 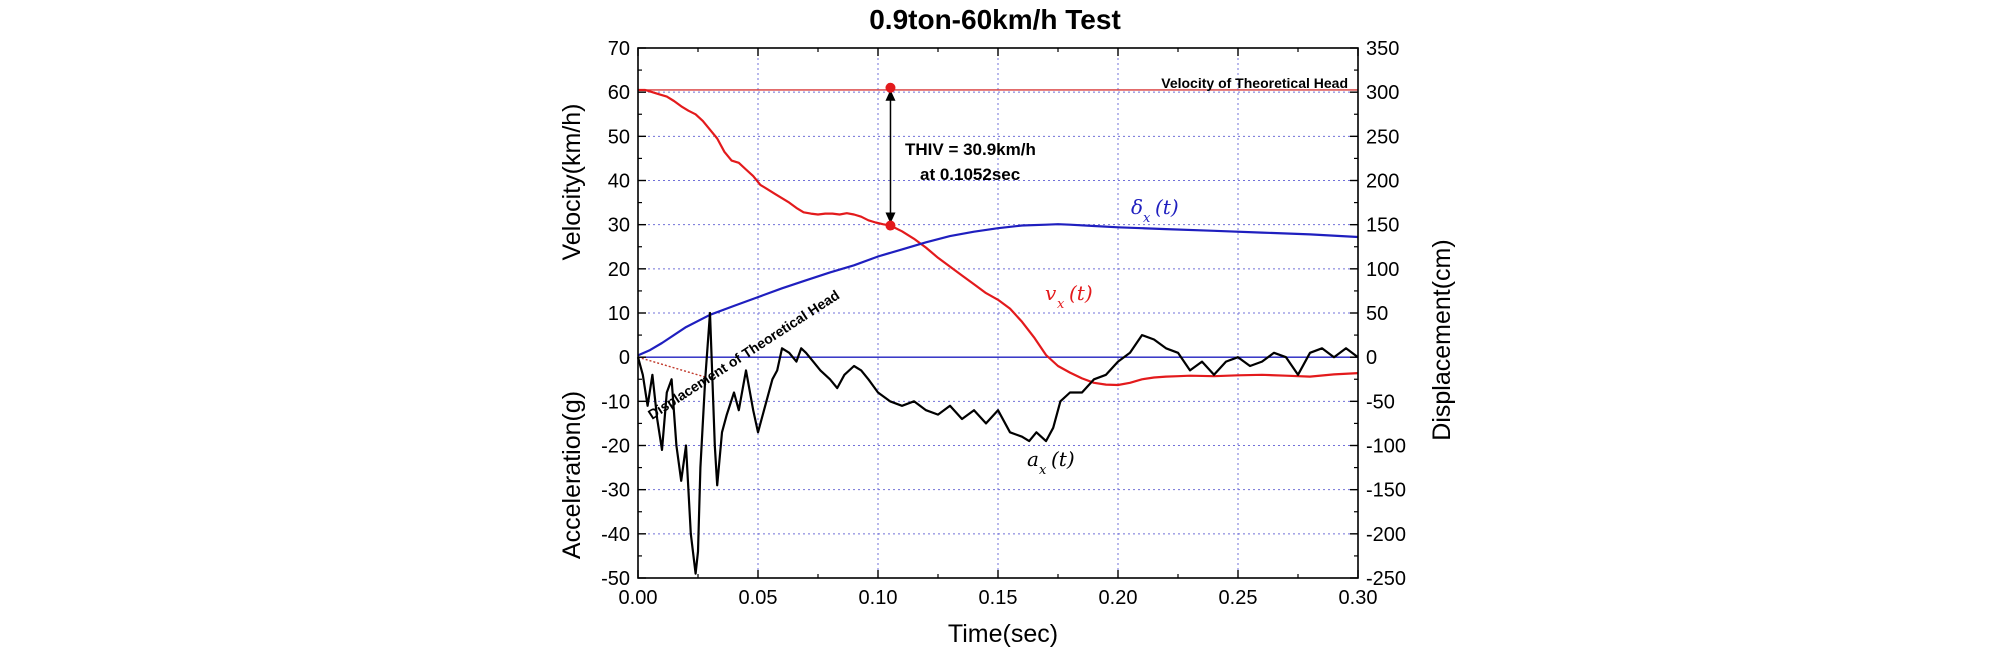 I want to click on series-label-δ: δ x (t), so click(x=1155, y=210).